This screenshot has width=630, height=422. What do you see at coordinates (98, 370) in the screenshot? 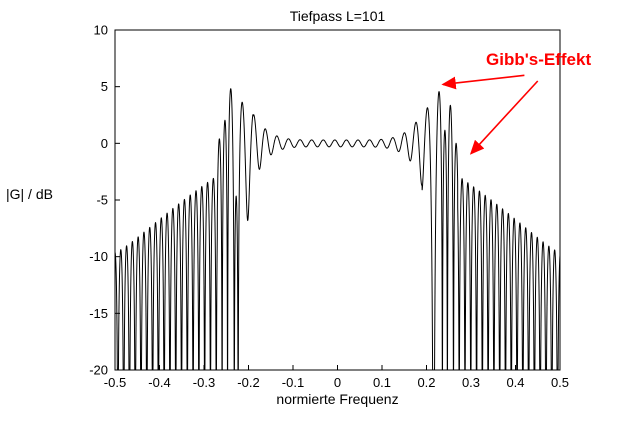
I see `y-tick-label: -20` at bounding box center [98, 370].